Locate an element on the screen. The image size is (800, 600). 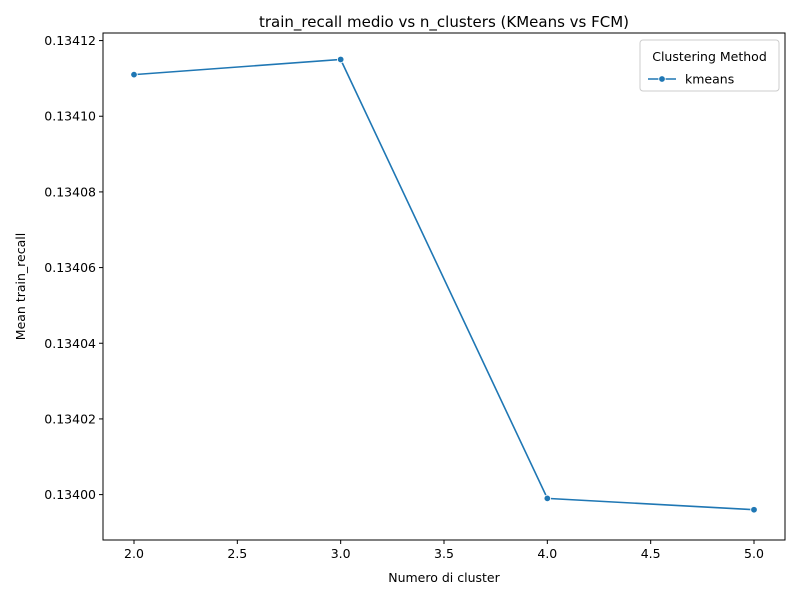
x-tick-label: 2.0 is located at coordinates (134, 553).